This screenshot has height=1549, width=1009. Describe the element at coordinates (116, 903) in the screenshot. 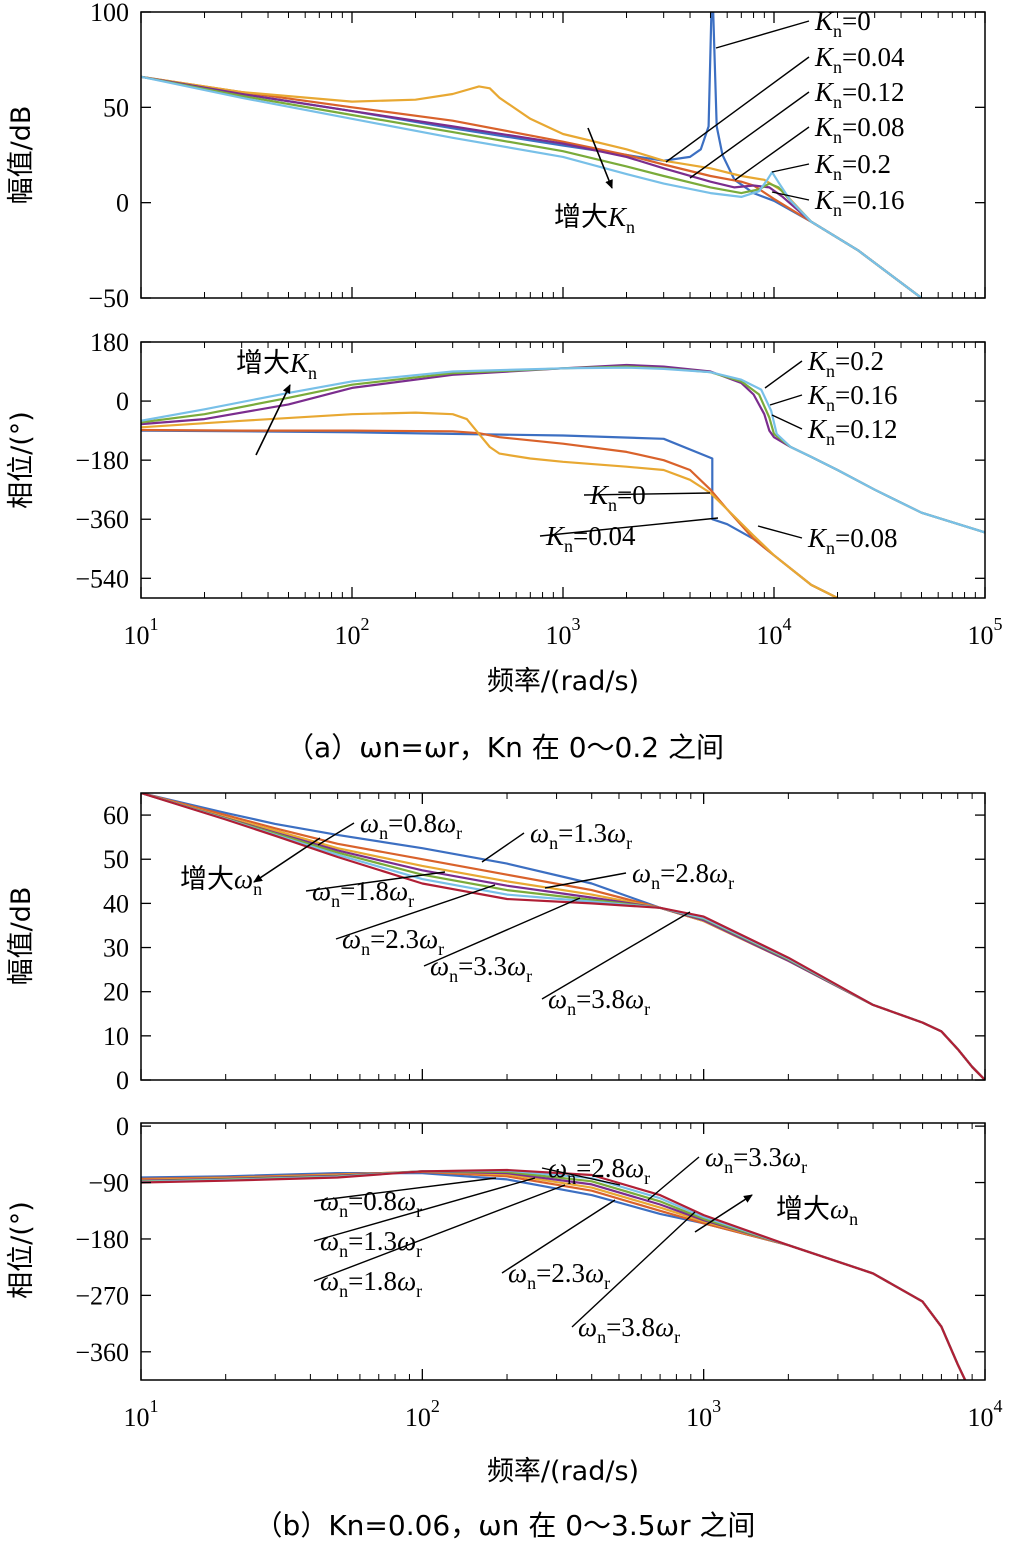

I see `y-tick-label: 40` at that location.